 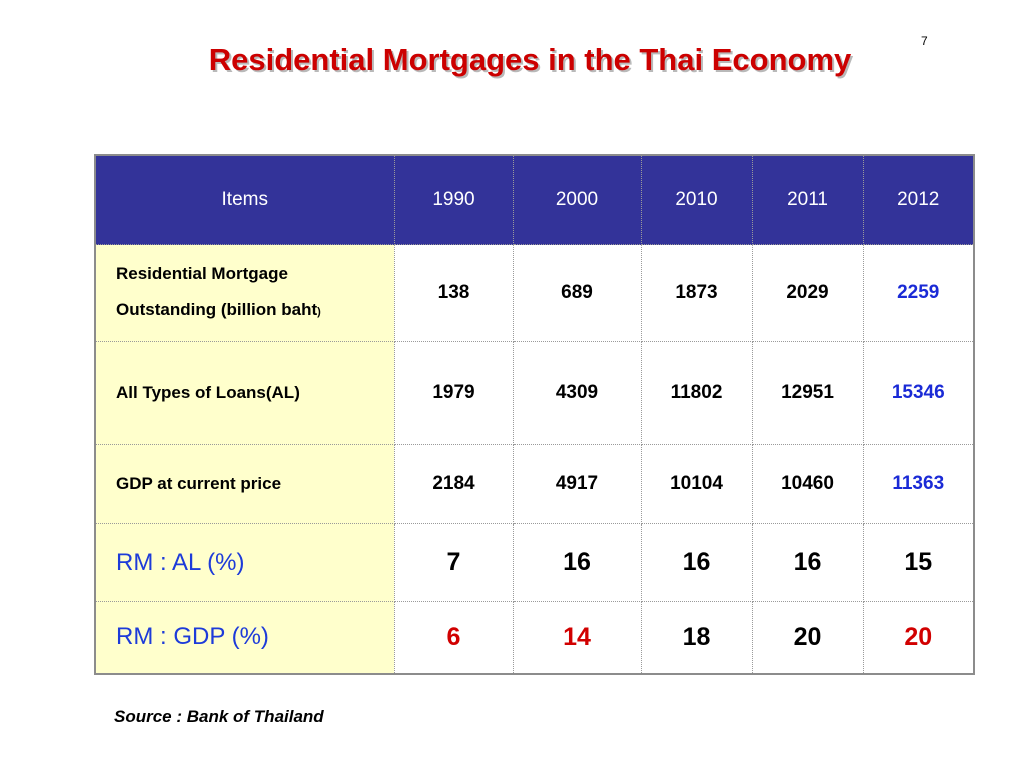 I want to click on header-year-2012: 2012, so click(x=918, y=199).